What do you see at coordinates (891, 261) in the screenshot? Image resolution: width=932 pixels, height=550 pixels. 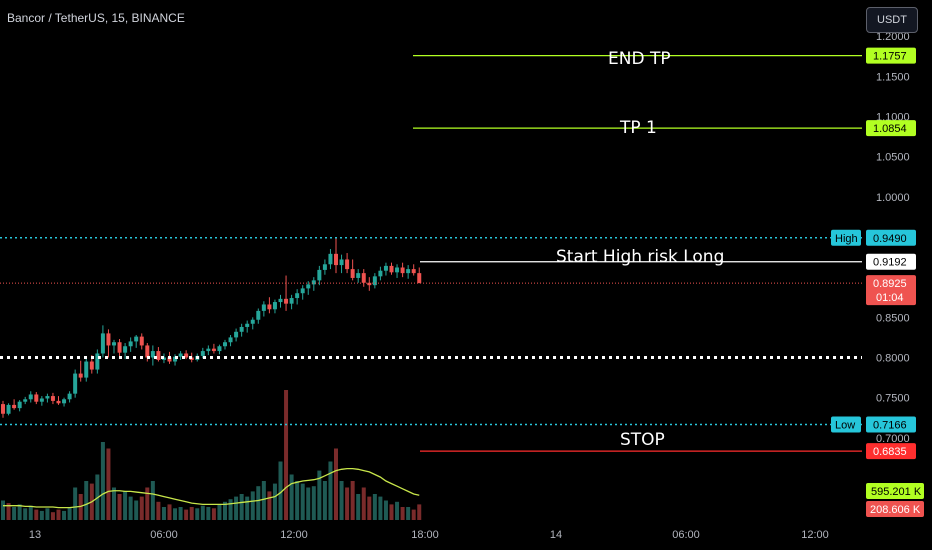 I see `entry-tag` at bounding box center [891, 261].